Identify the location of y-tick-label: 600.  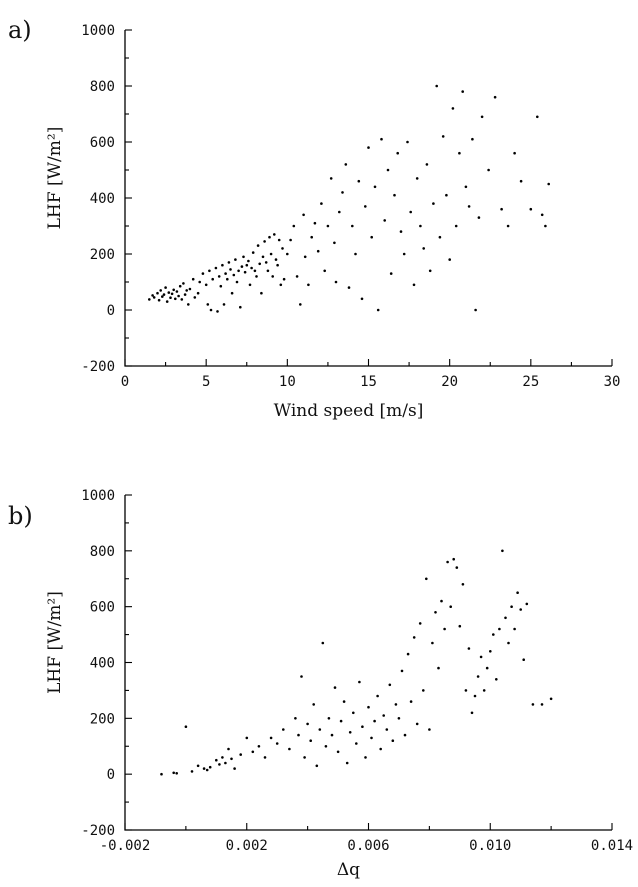
(102, 143).